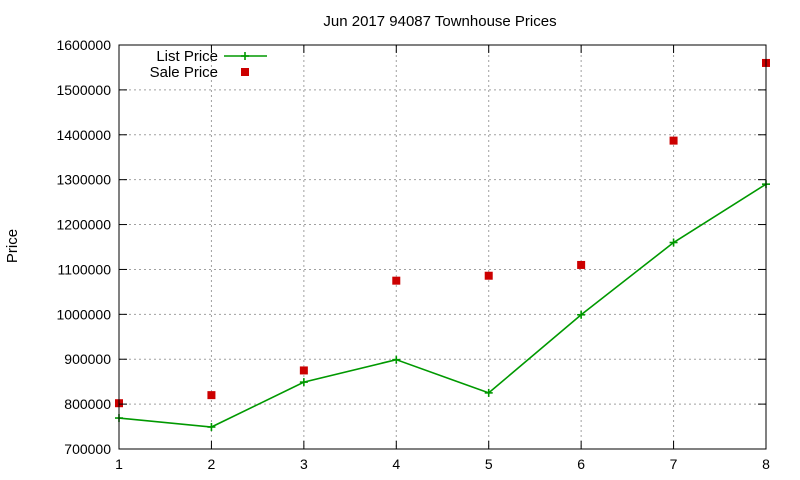  Describe the element at coordinates (184, 72) in the screenshot. I see `legend-label-sale-price: Sale Price` at that location.